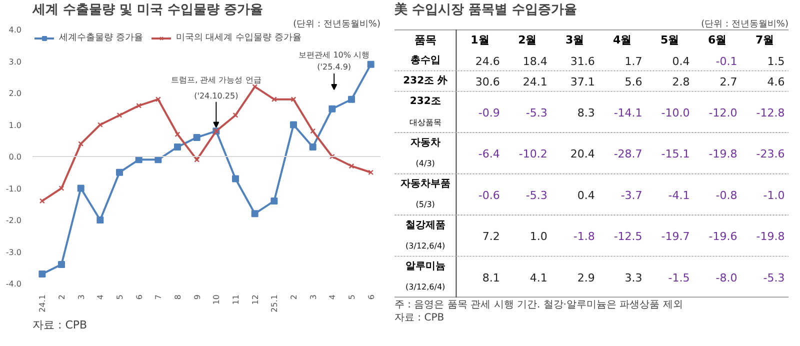 Image resolution: width=800 pixels, height=346 pixels. Describe the element at coordinates (255, 299) in the screenshot. I see `x-tick-label: 12` at that location.